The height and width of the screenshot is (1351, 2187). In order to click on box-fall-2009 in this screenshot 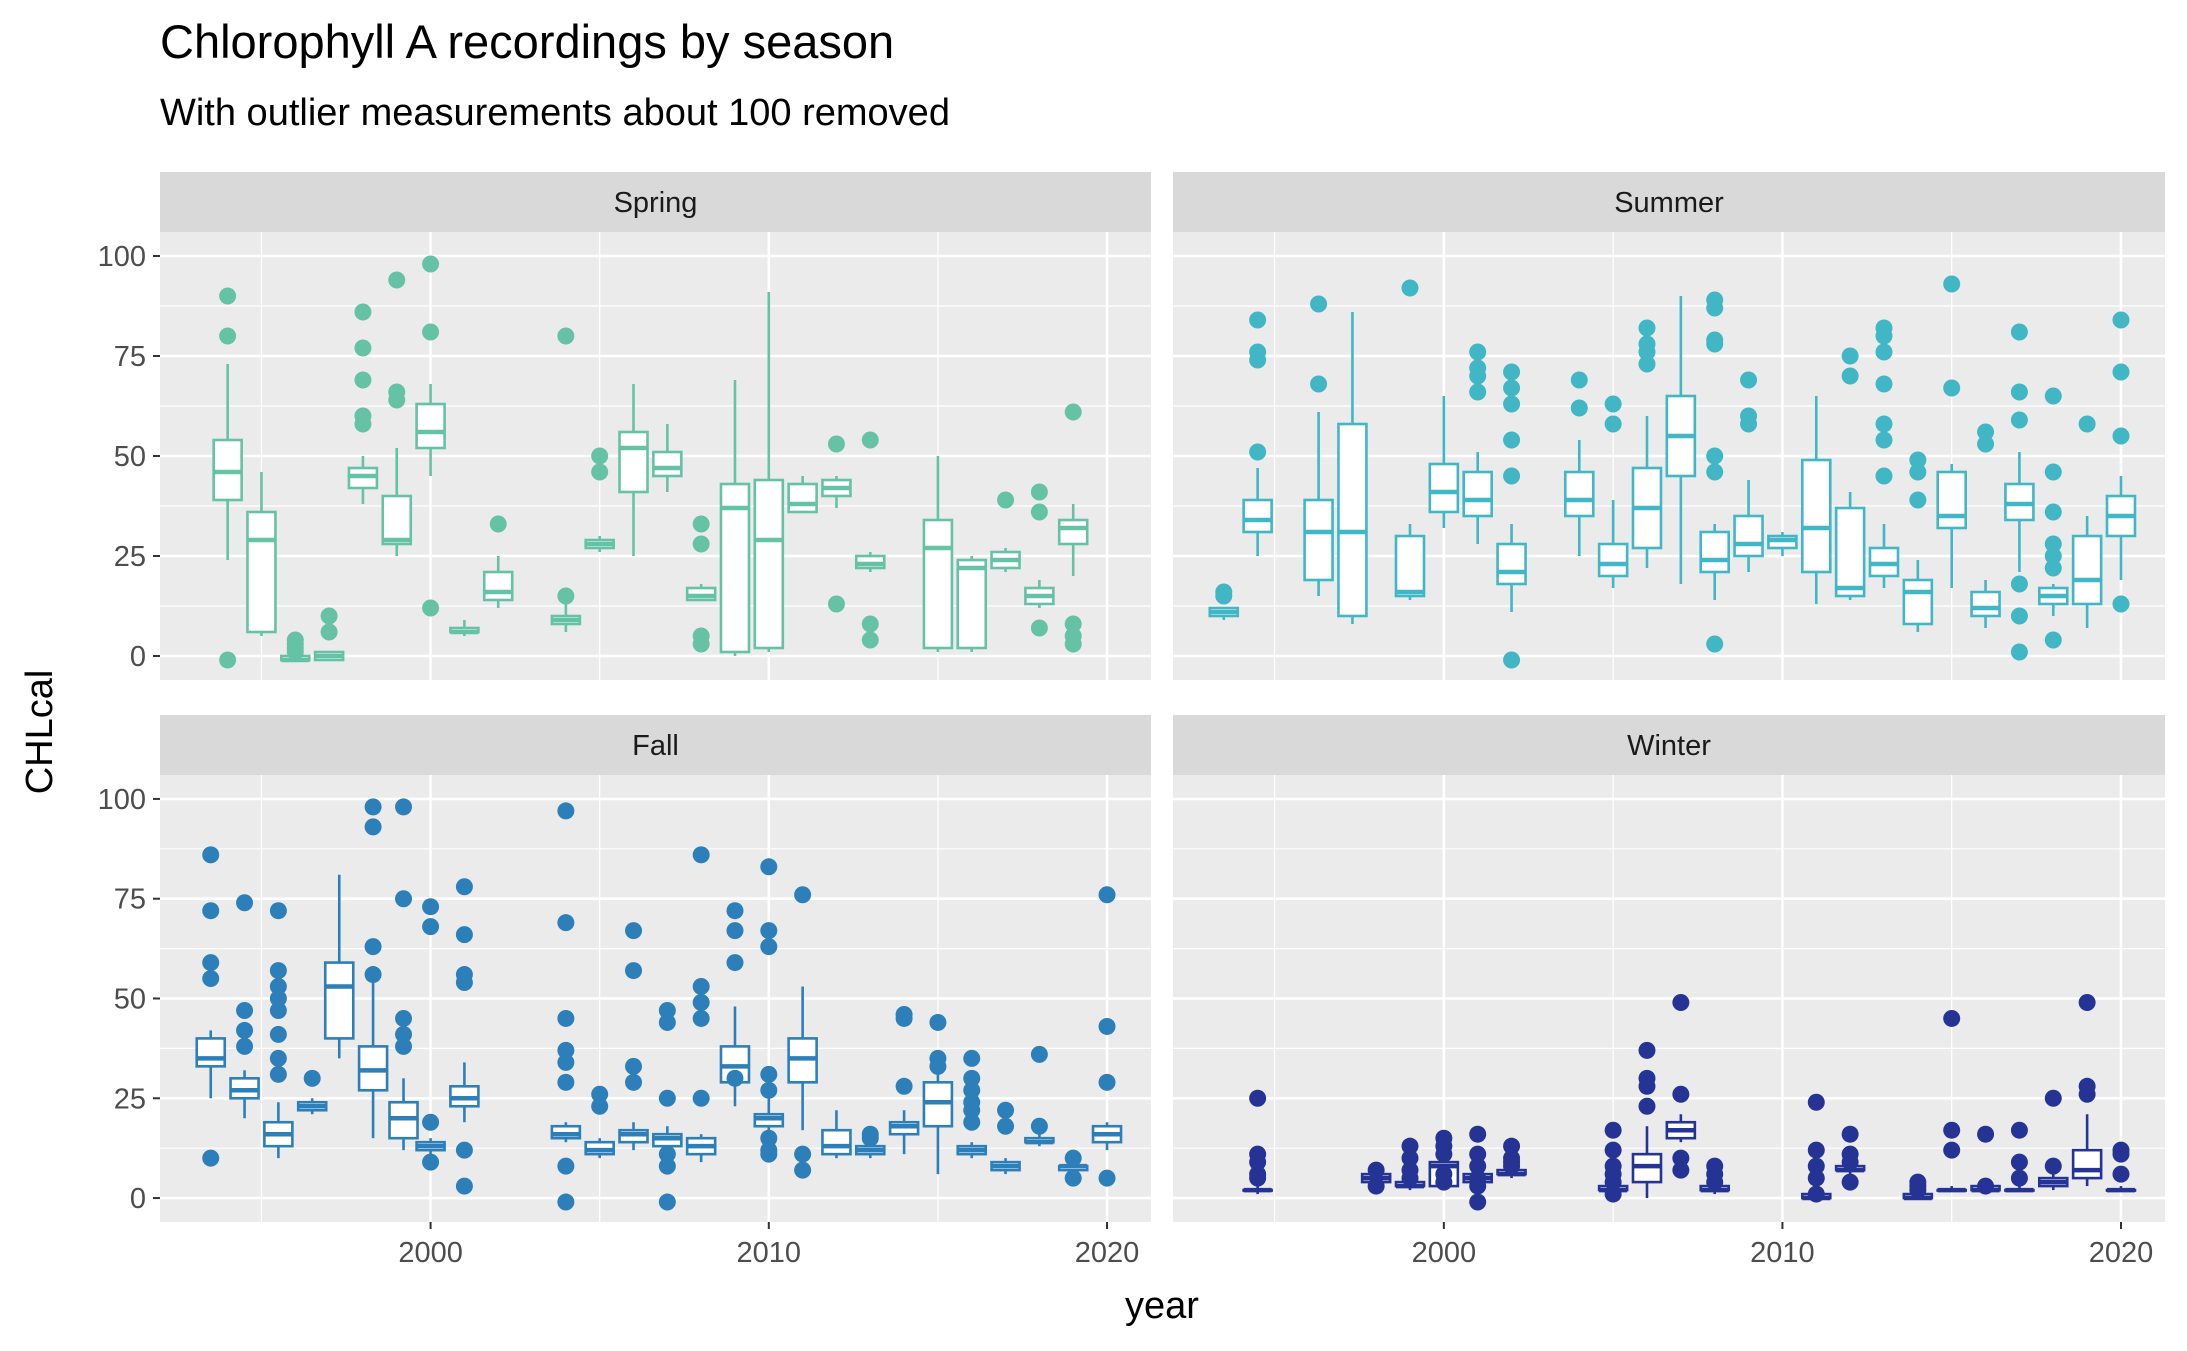, I will do `click(735, 1004)`.